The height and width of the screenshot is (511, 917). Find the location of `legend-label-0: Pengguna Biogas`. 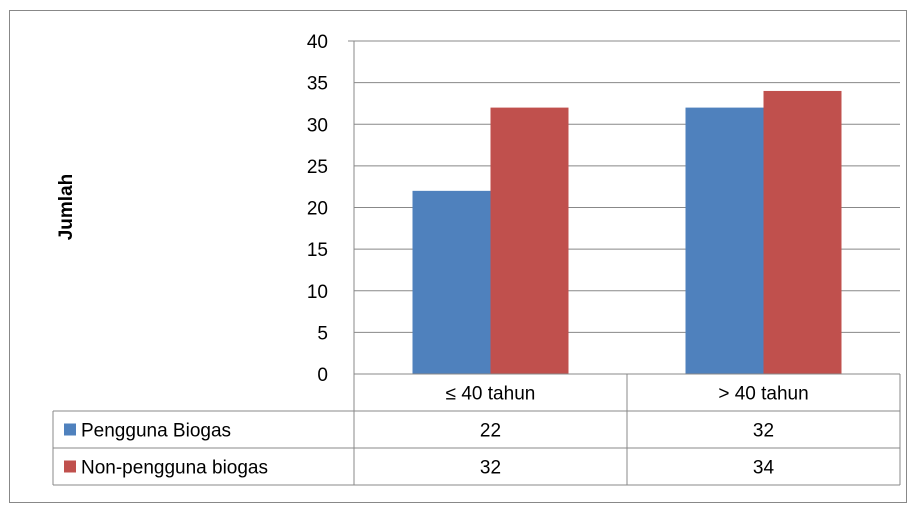

legend-label-0: Pengguna Biogas is located at coordinates (156, 431).